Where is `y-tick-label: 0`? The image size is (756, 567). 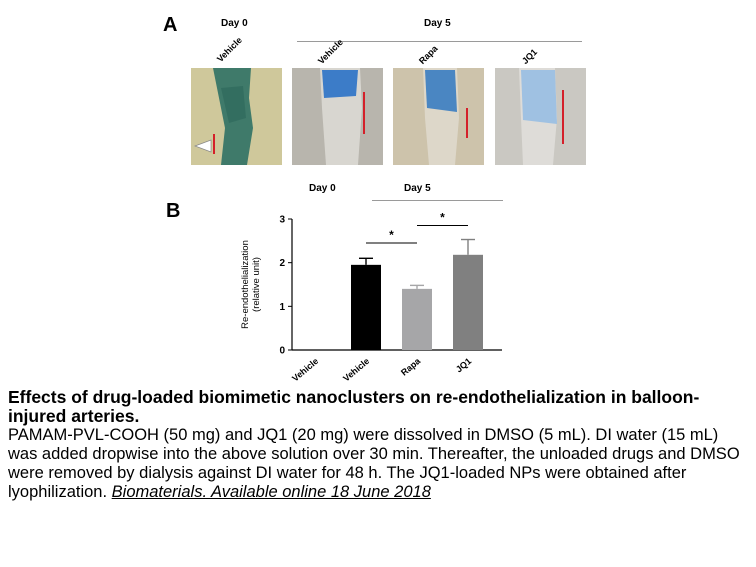
y-tick-label: 0 is located at coordinates (282, 351).